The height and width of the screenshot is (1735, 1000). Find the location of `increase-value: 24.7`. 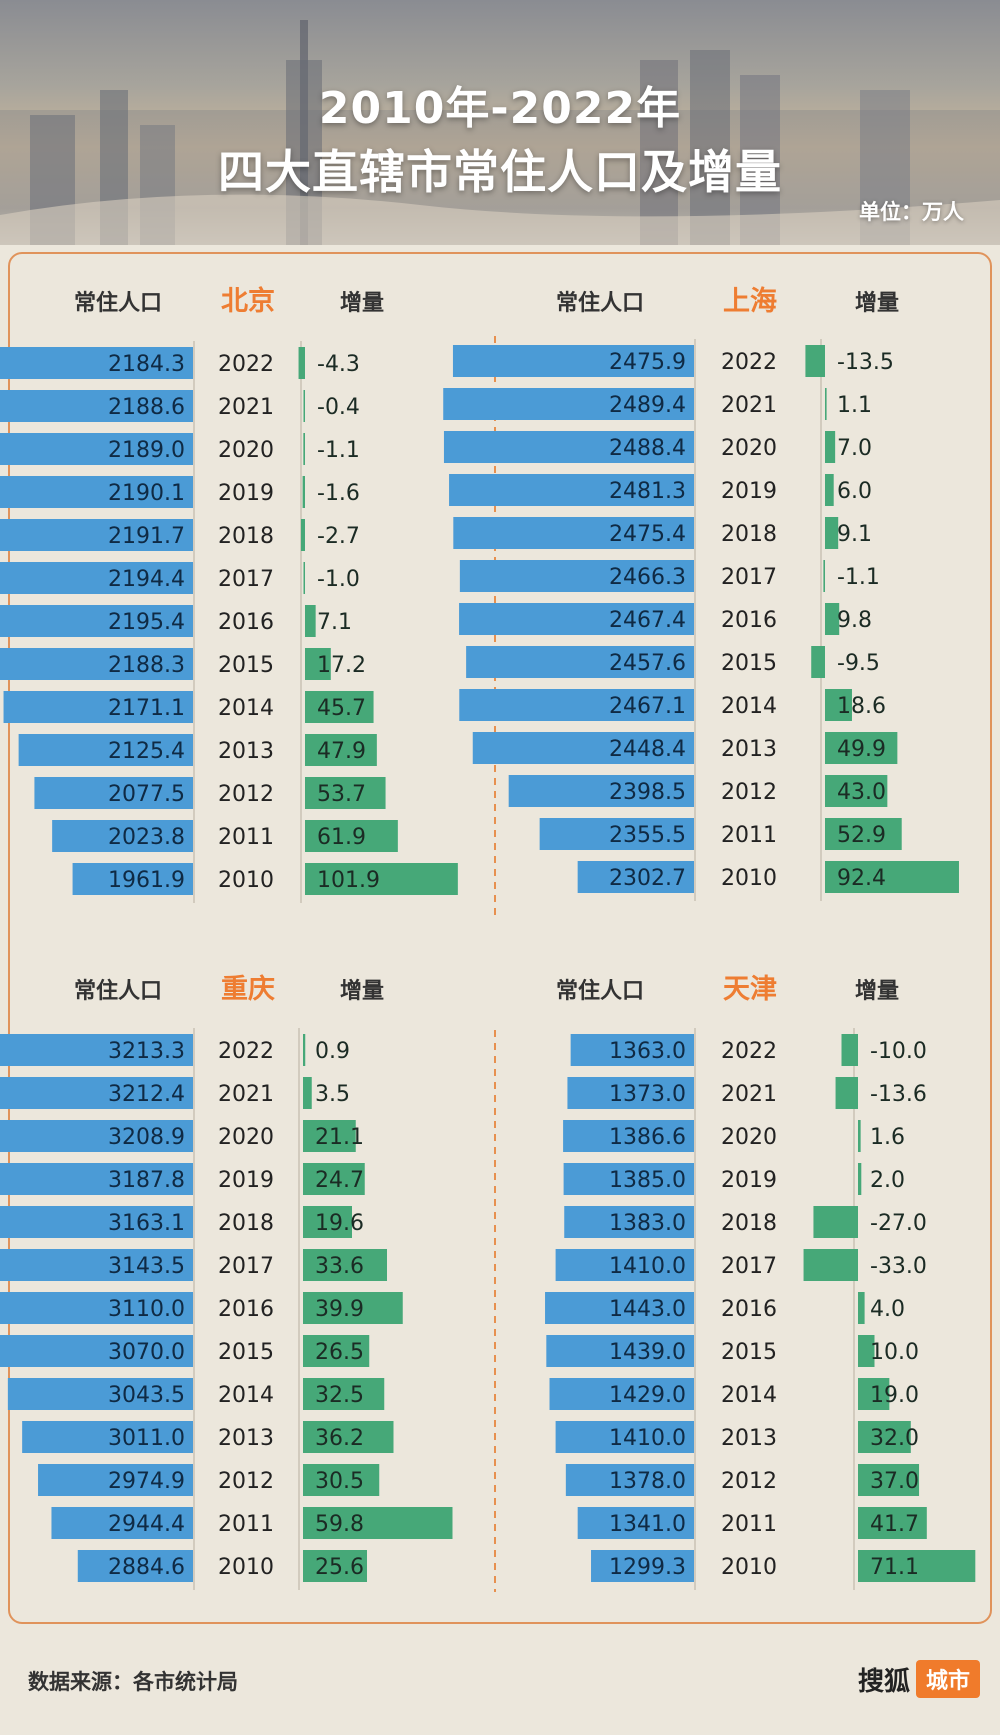

increase-value: 24.7 is located at coordinates (339, 1180).